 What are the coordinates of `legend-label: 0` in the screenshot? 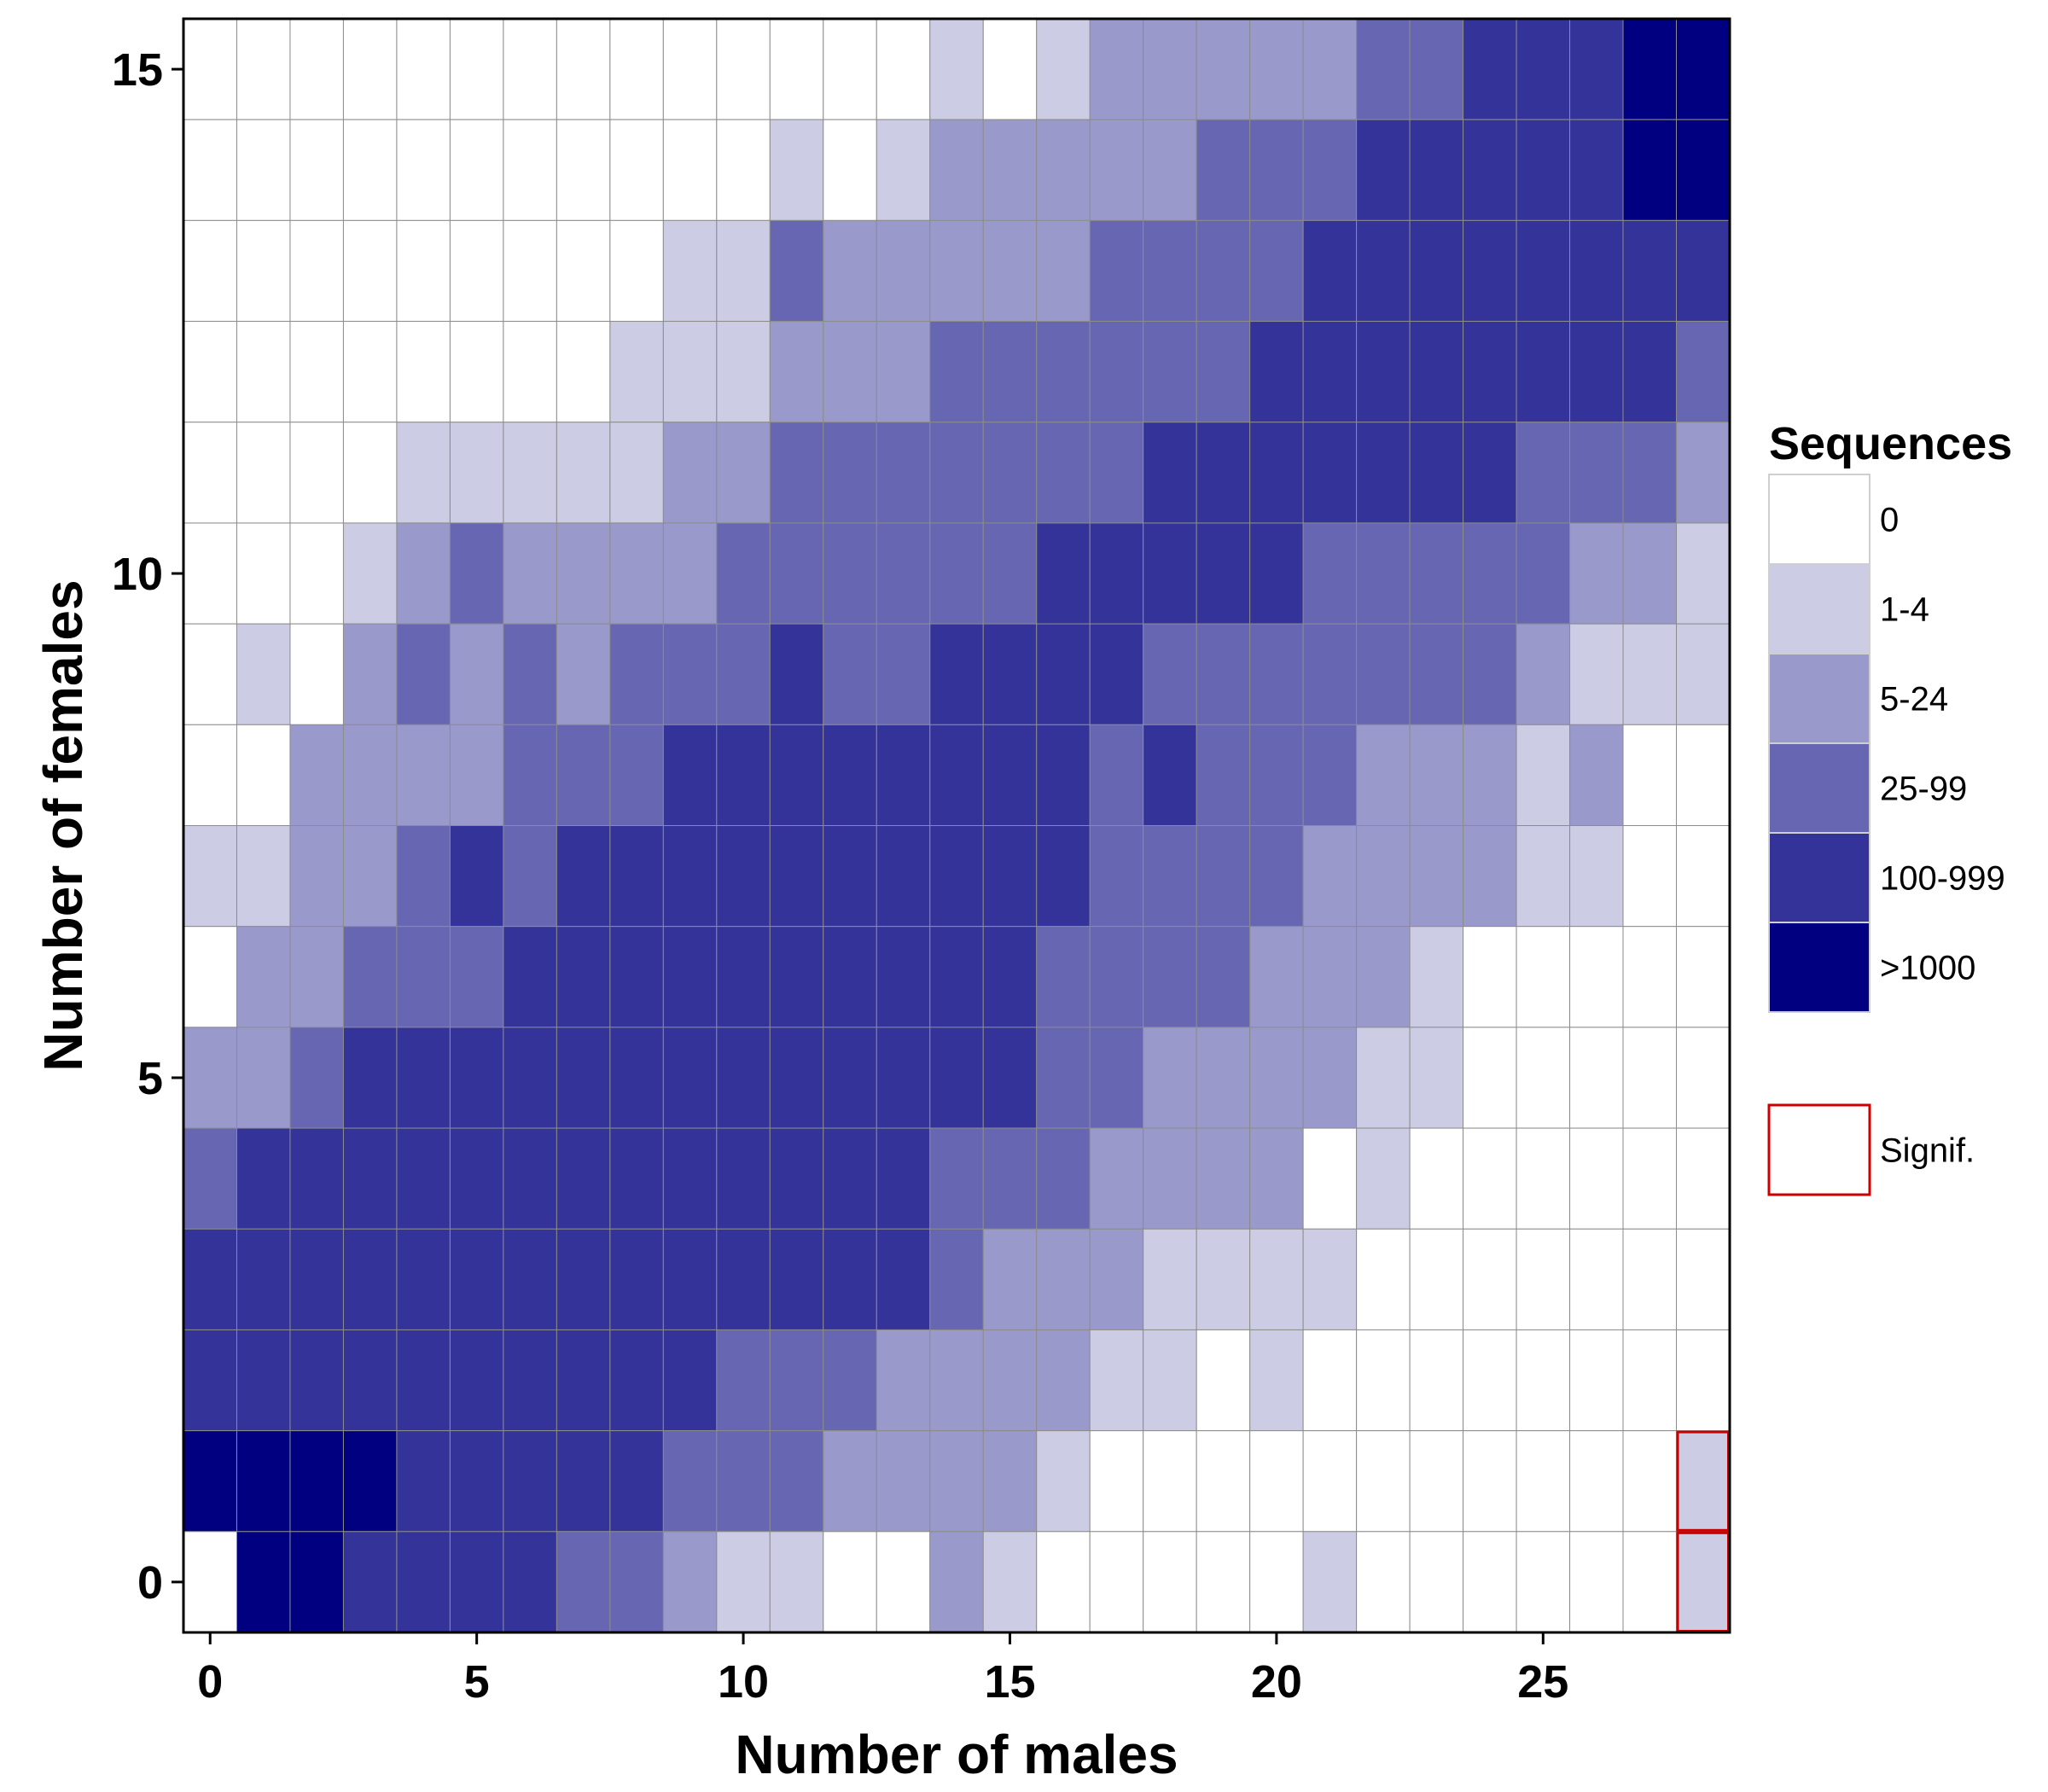 It's located at (1890, 520).